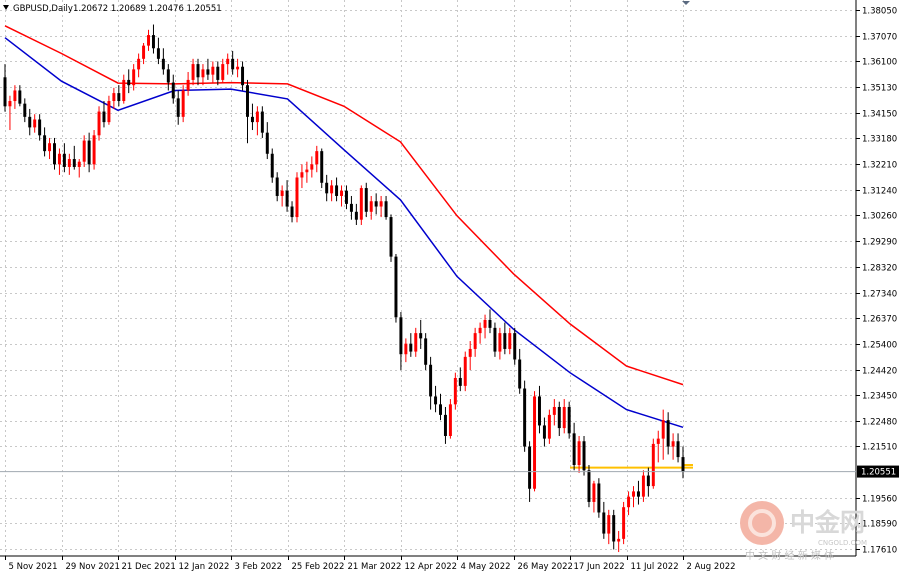  What do you see at coordinates (879, 217) in the screenshot?
I see `price-tick-label: 1.30260` at bounding box center [879, 217].